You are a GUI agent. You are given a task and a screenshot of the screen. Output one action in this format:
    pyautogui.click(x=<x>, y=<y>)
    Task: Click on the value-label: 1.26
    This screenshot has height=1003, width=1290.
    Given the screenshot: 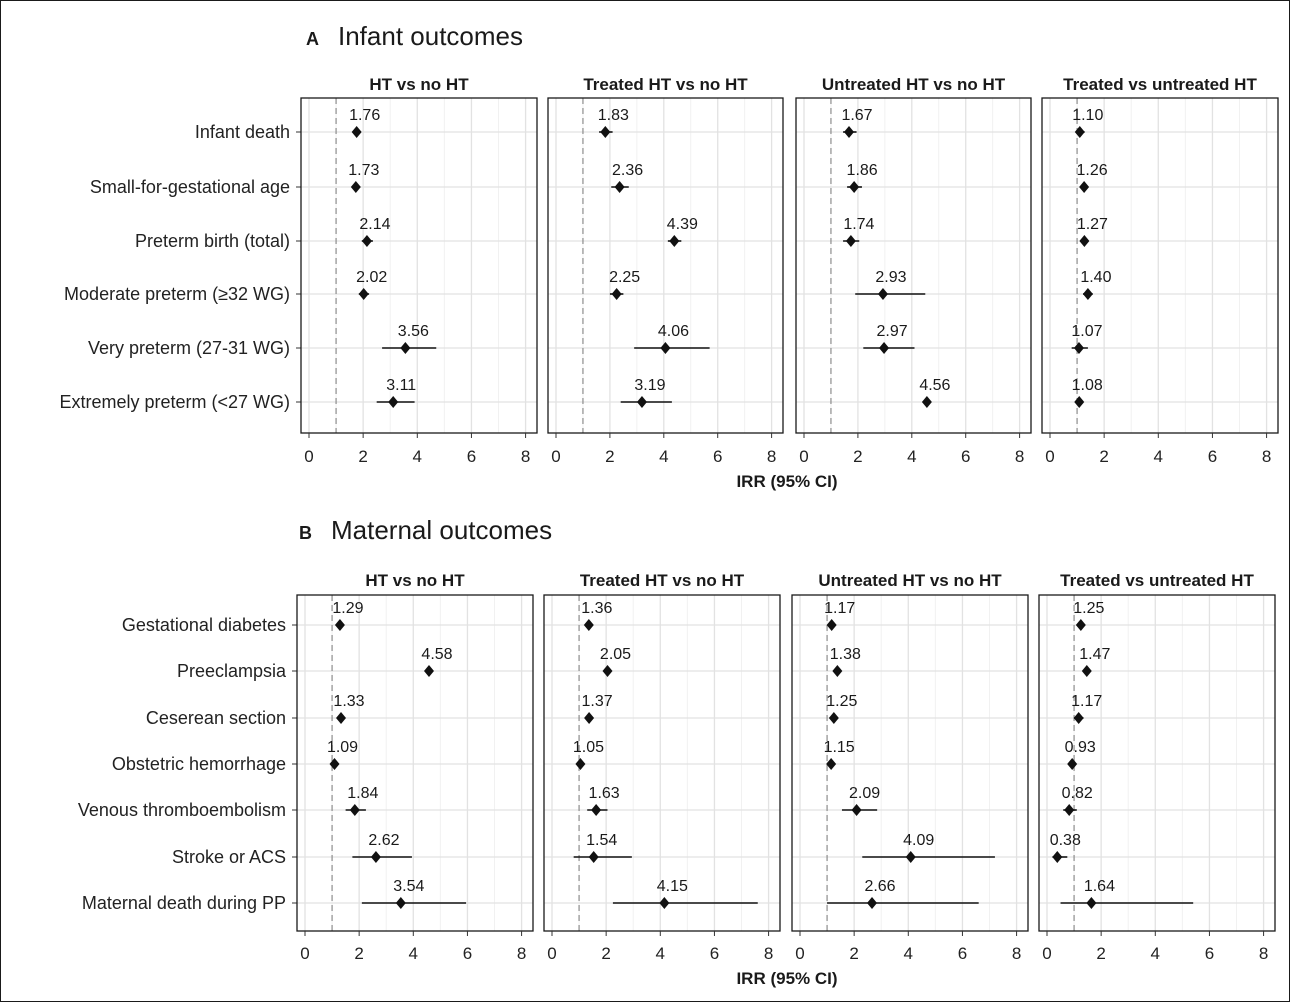 What is the action you would take?
    pyautogui.click(x=1092, y=170)
    